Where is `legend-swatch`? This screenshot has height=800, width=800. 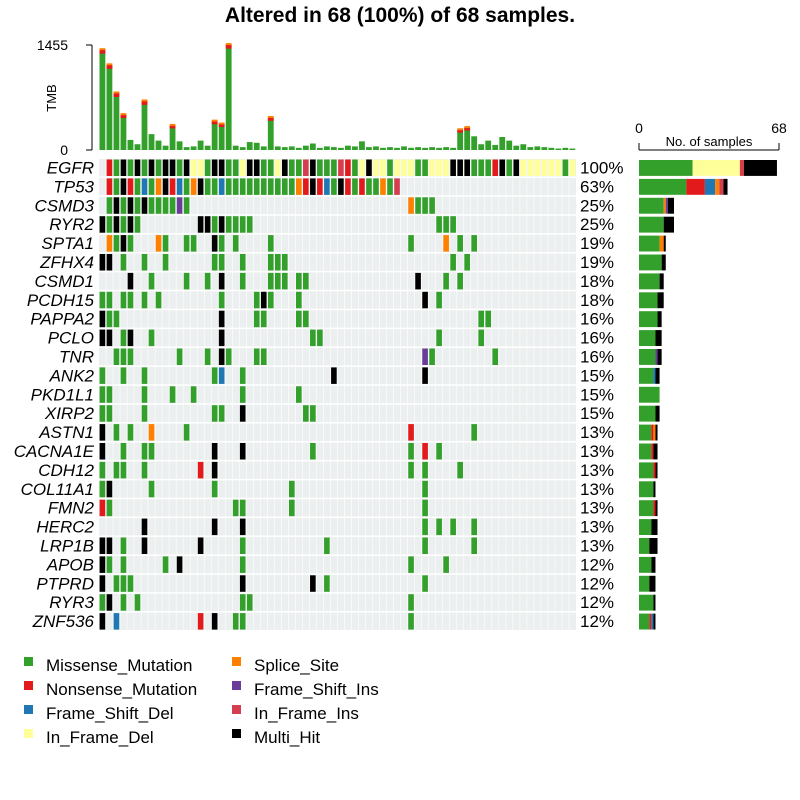 legend-swatch is located at coordinates (236, 733).